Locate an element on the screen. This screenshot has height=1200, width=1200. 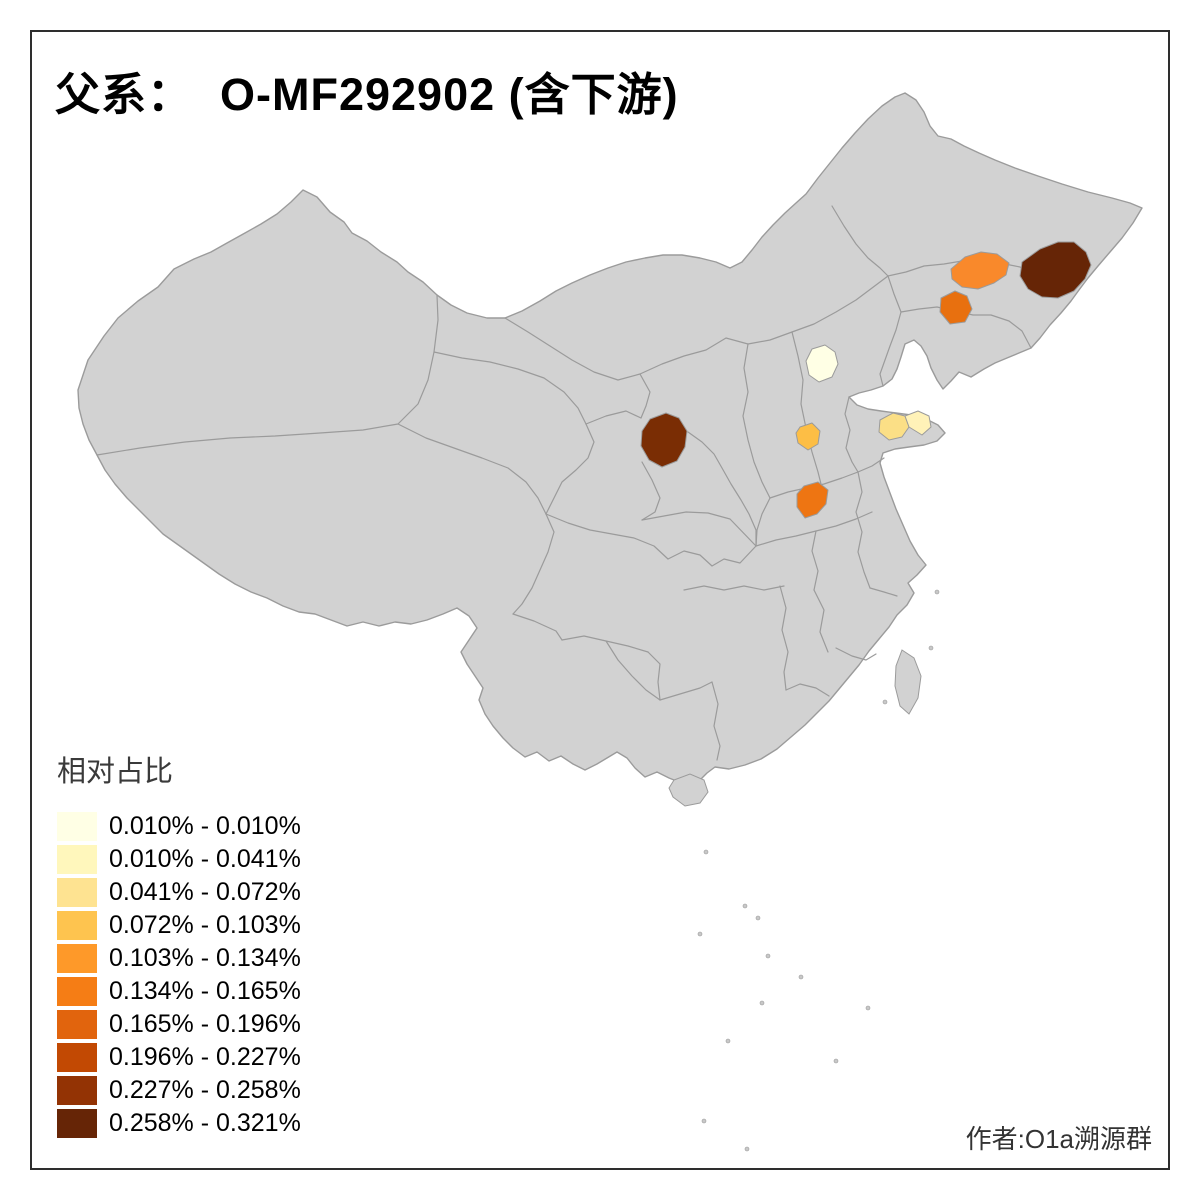
legend-label: 0.258% - 0.321% is located at coordinates (205, 1123).